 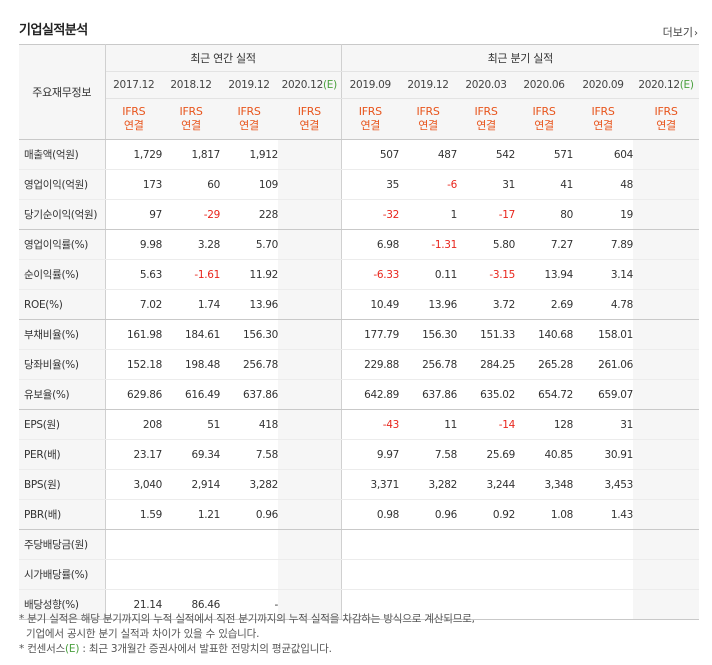 What do you see at coordinates (428, 484) in the screenshot?
I see `value-cell: 3,282` at bounding box center [428, 484].